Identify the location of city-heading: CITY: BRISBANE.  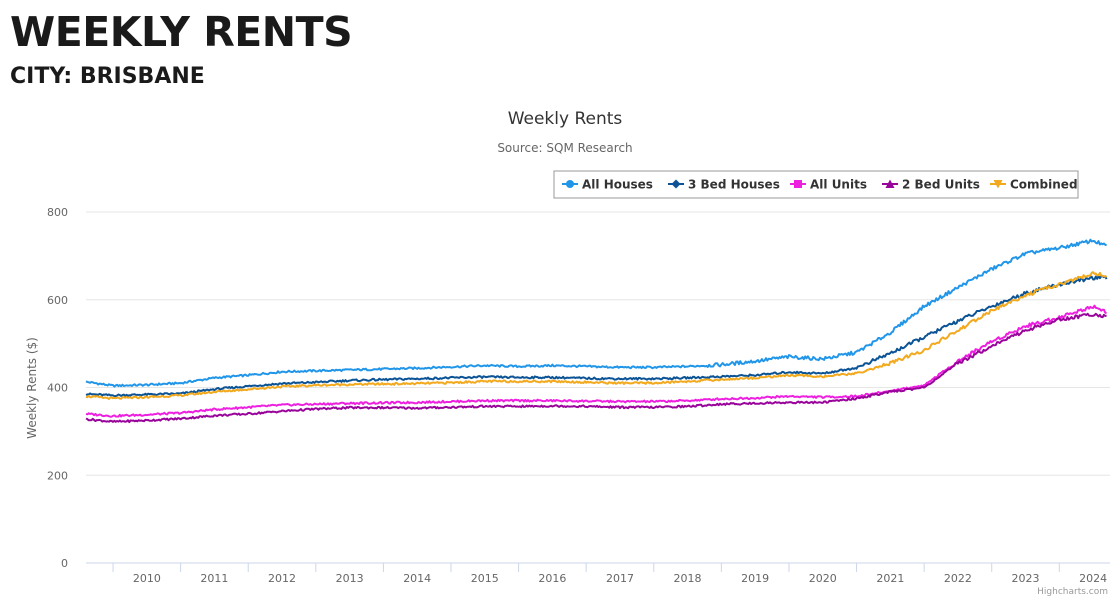
(107, 76).